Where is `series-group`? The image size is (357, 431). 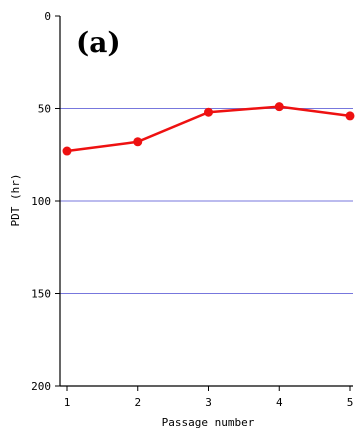
series-group is located at coordinates (208, 129).